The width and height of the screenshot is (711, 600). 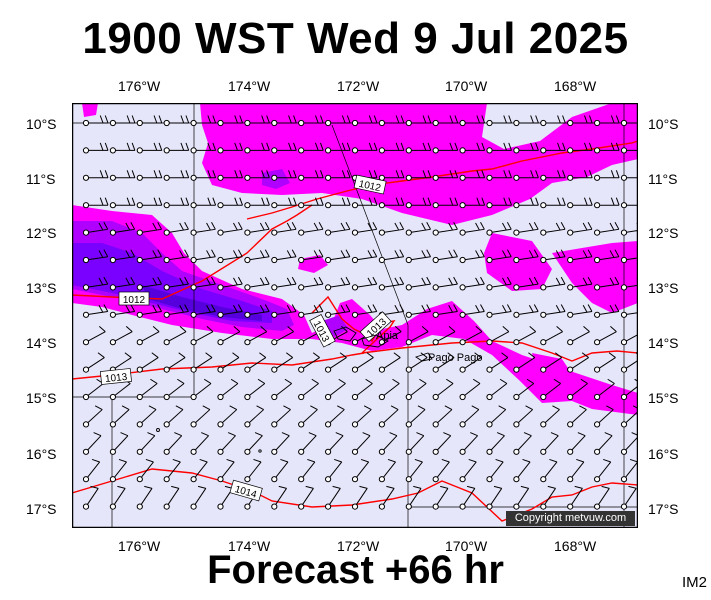 I want to click on isobar-label-1012-west: 1012, so click(x=134, y=298).